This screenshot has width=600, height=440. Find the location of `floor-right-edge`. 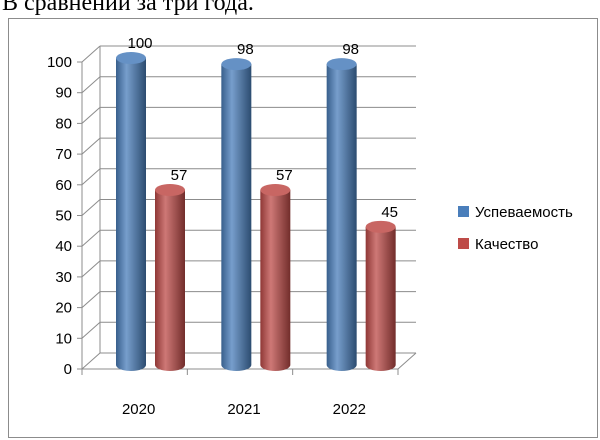

floor-right-edge is located at coordinates (407, 361).